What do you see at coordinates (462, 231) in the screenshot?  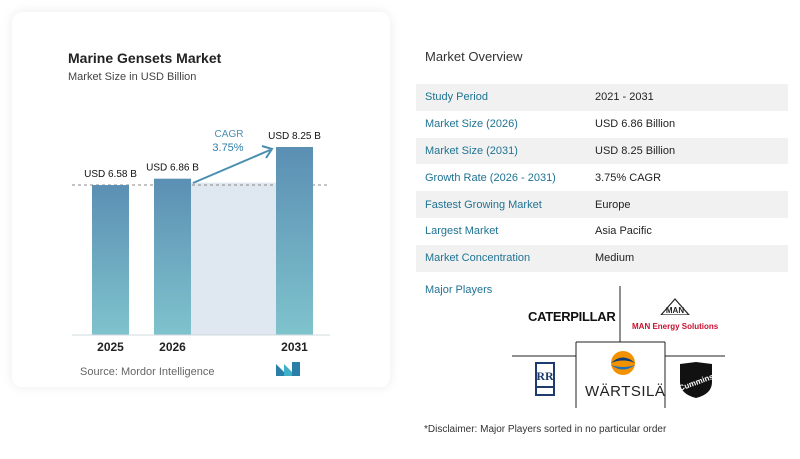 I see `overview-row-key: Largest Market` at bounding box center [462, 231].